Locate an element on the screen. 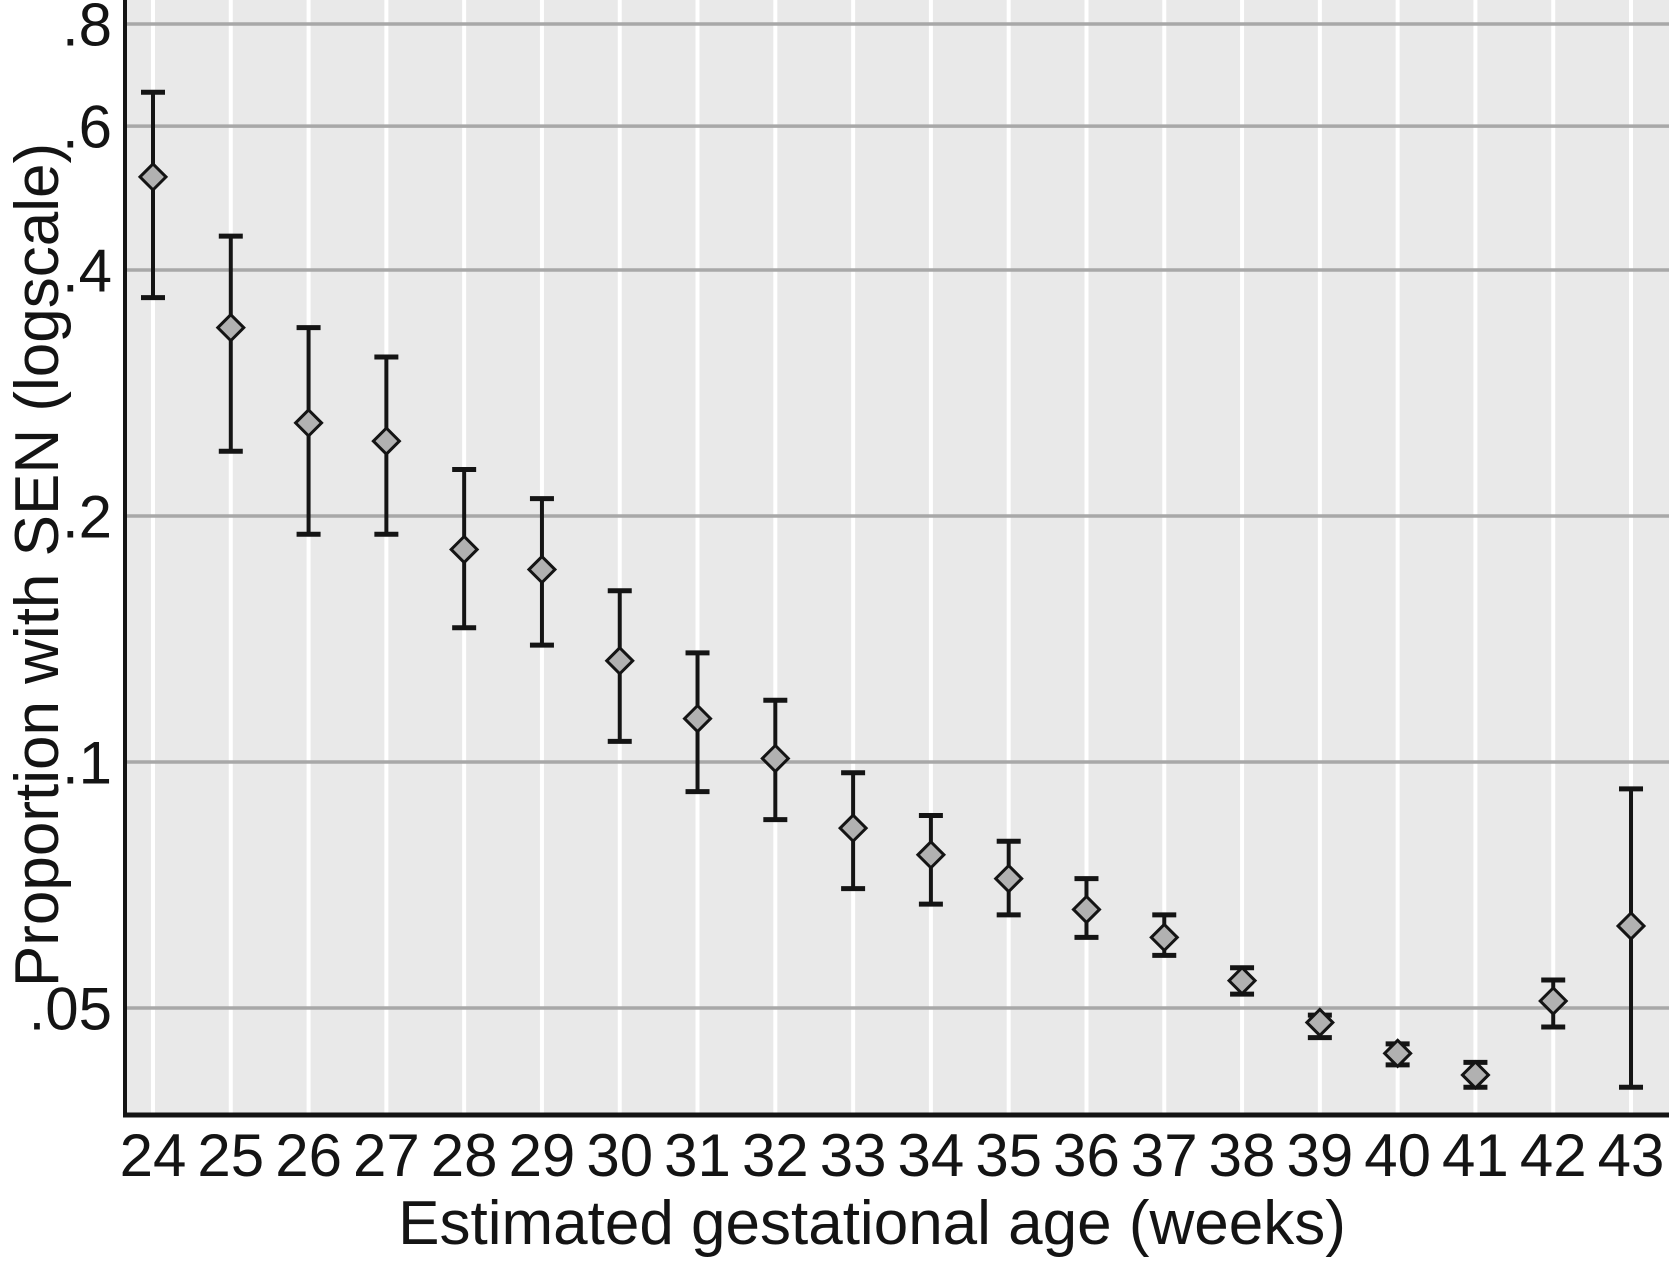  y-tick-label-.1: .1 is located at coordinates (87, 762).